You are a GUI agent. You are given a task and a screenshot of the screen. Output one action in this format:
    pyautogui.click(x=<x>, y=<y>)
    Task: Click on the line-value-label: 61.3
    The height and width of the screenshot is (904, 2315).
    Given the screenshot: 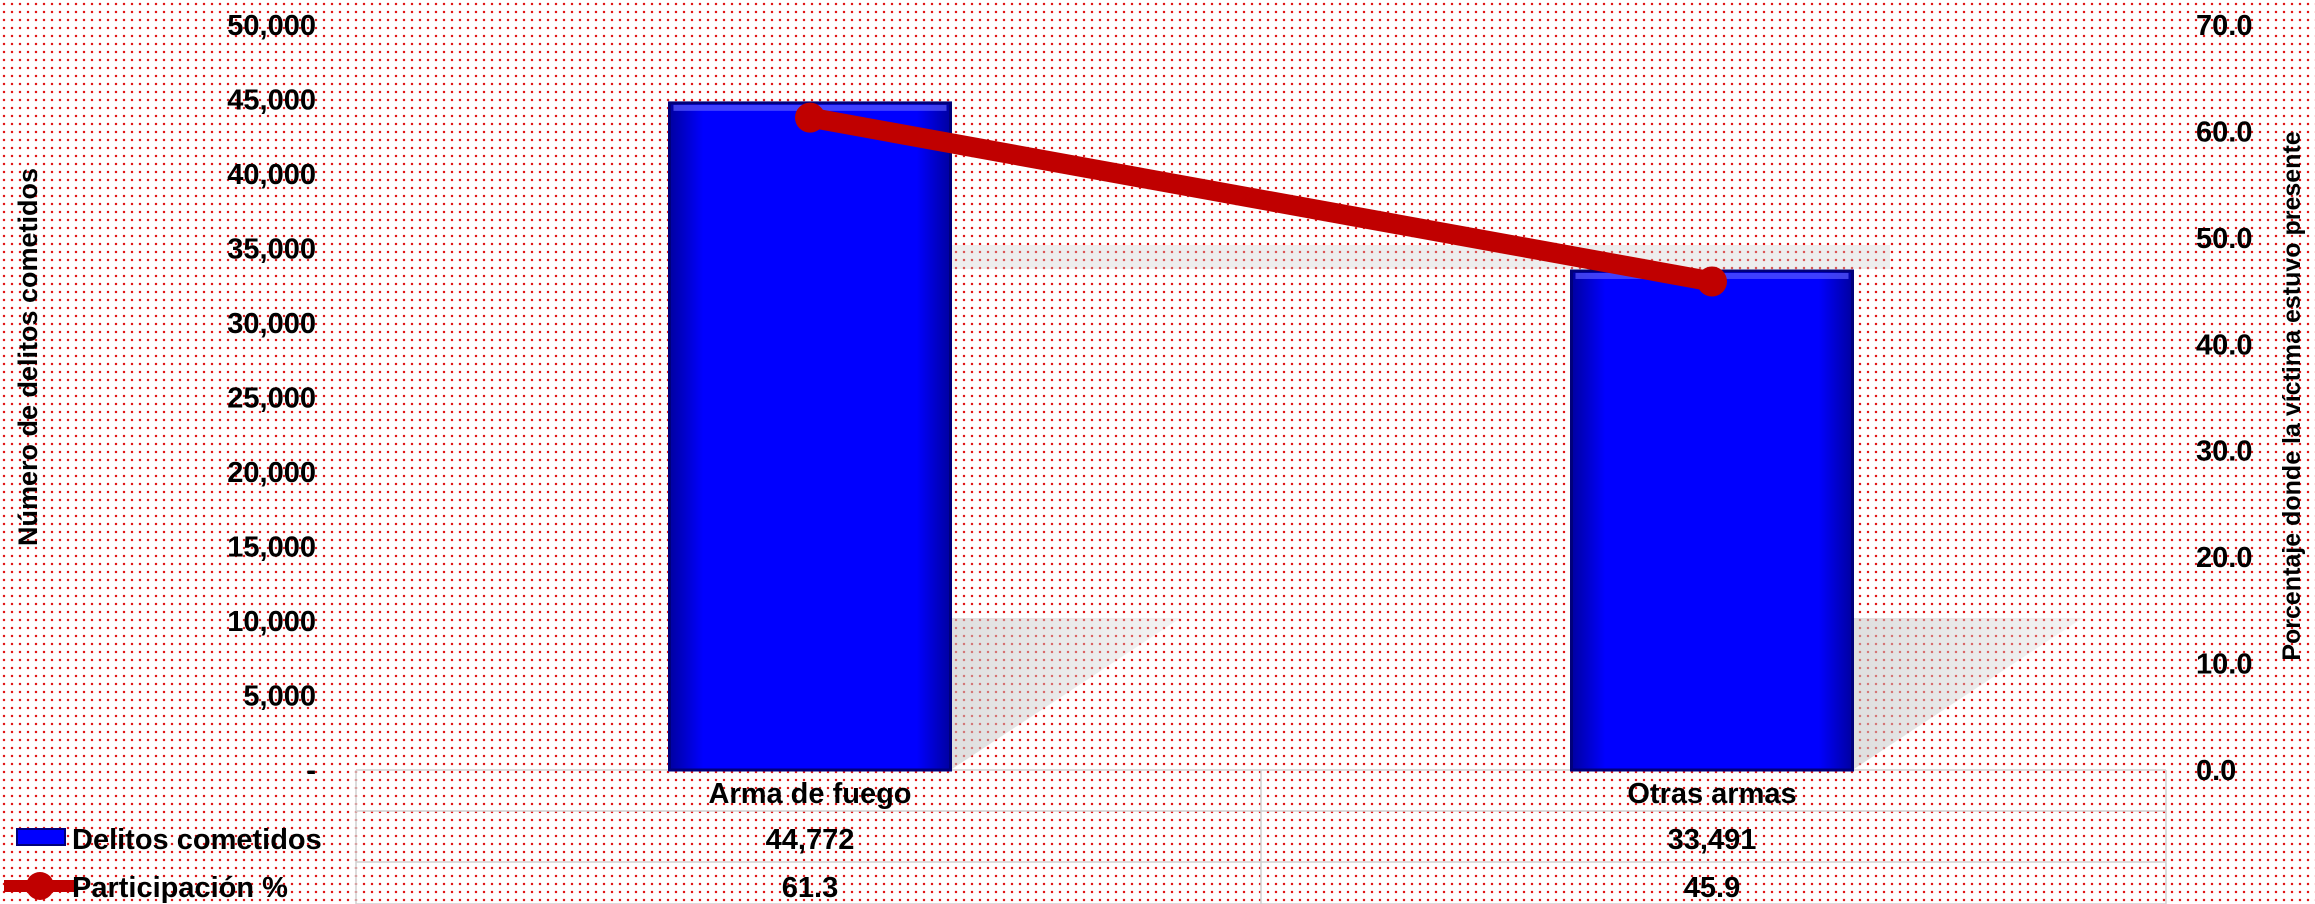 What is the action you would take?
    pyautogui.click(x=810, y=888)
    